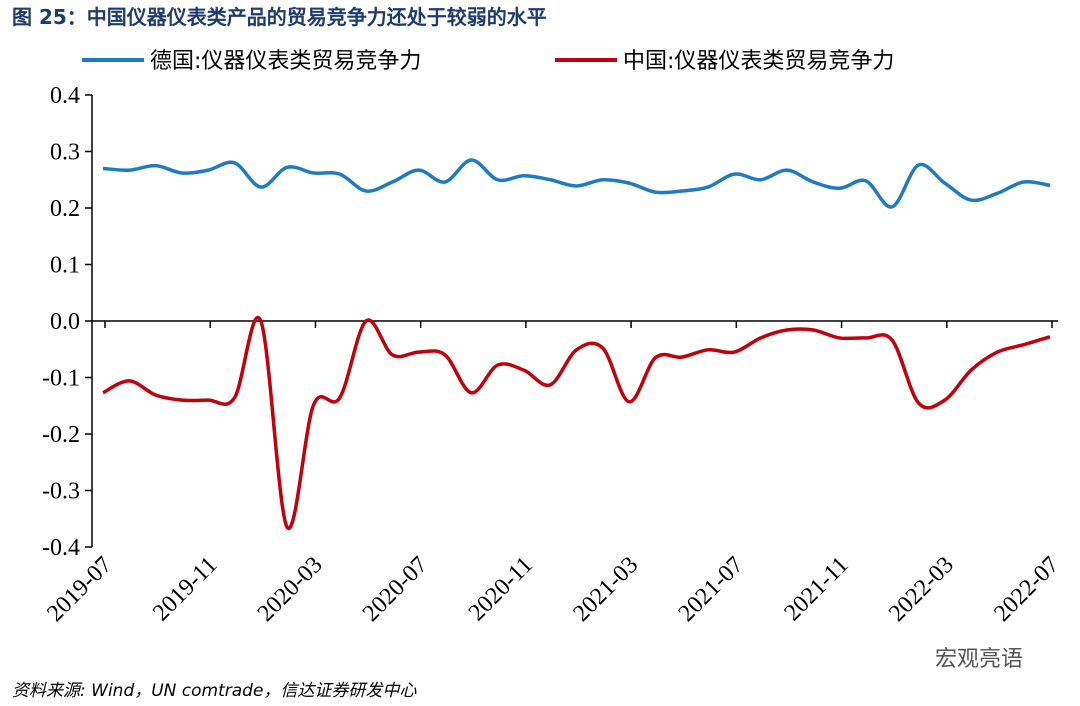  I want to click on x-tick-label: 2020-11, so click(501, 589).